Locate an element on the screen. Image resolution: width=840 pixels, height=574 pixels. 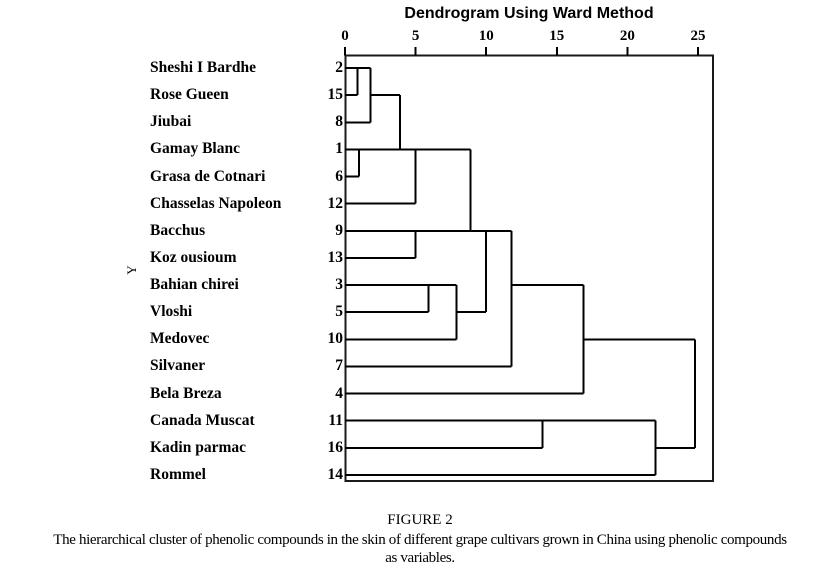
x-axis-tick-label: 15 is located at coordinates (557, 36).